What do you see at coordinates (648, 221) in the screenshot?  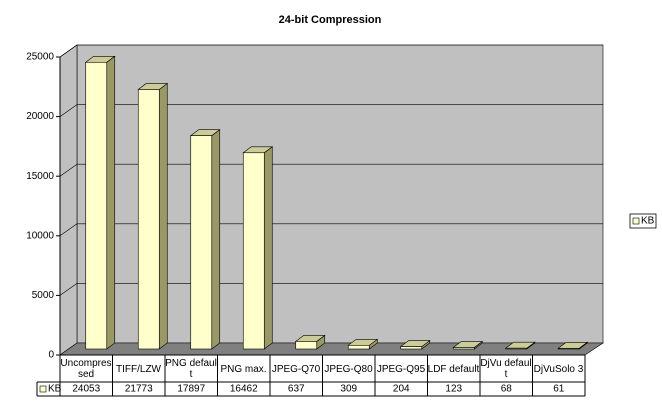 I see `legend-label: KB` at bounding box center [648, 221].